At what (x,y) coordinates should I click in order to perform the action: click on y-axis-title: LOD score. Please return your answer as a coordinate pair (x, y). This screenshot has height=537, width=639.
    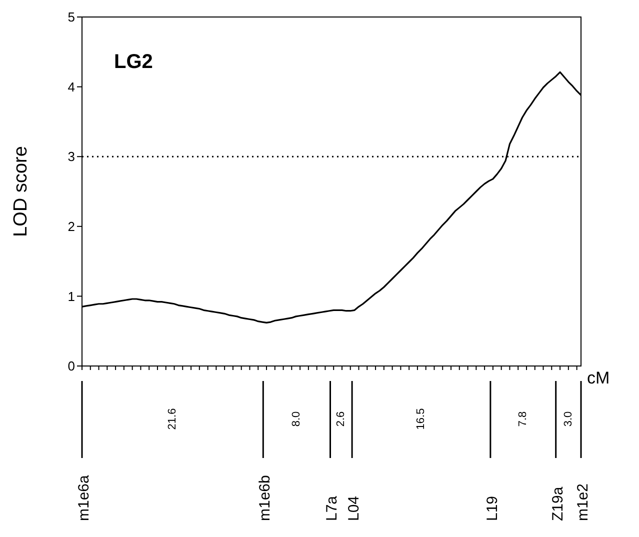
    Looking at the image, I should click on (21, 191).